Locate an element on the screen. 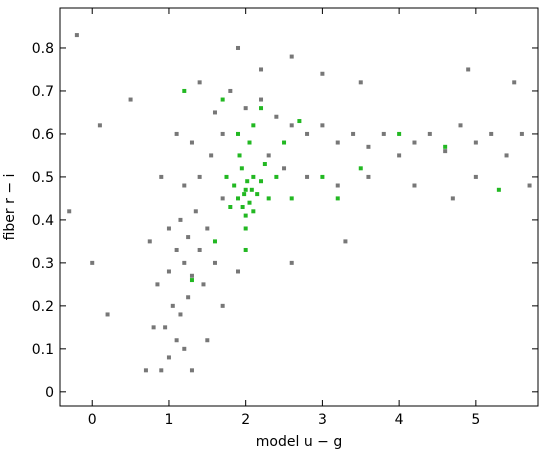  y-tick-label: 0.4 is located at coordinates (43, 221).